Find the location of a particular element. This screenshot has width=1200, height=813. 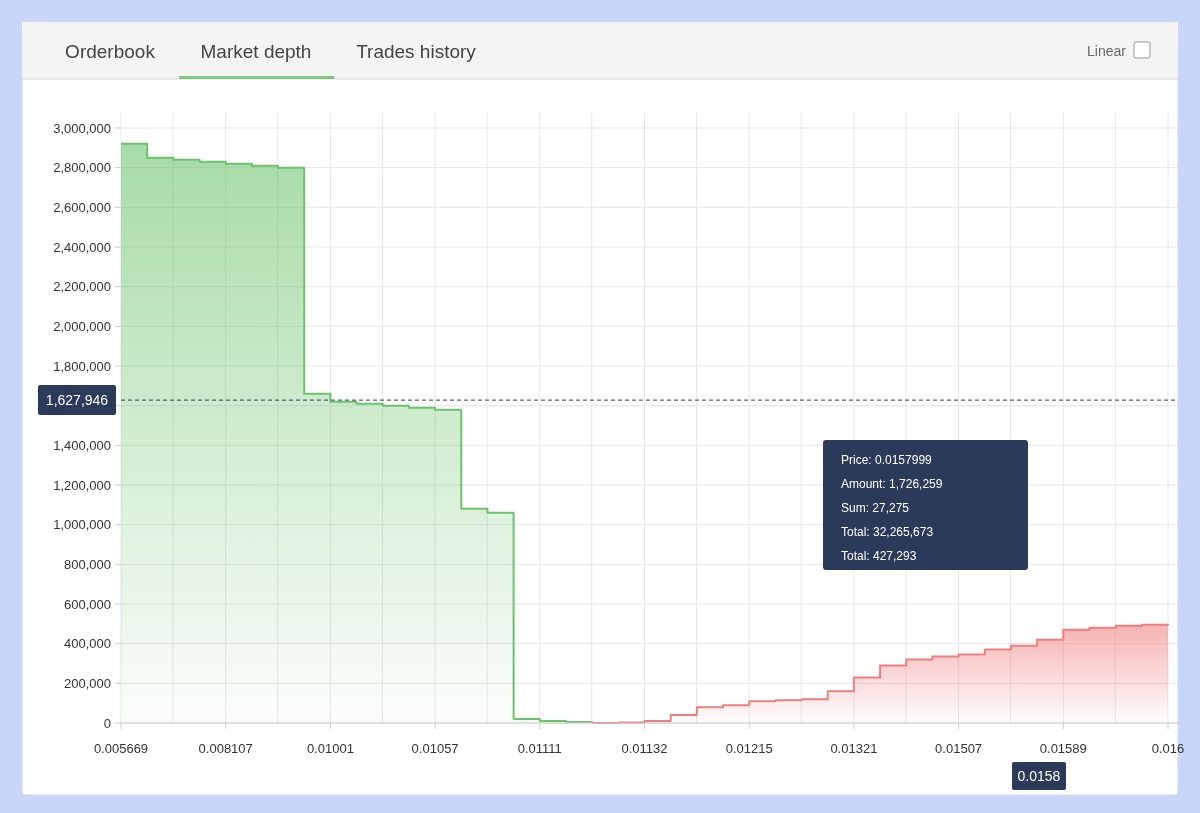

text: 0.0158 is located at coordinates (1039, 775).